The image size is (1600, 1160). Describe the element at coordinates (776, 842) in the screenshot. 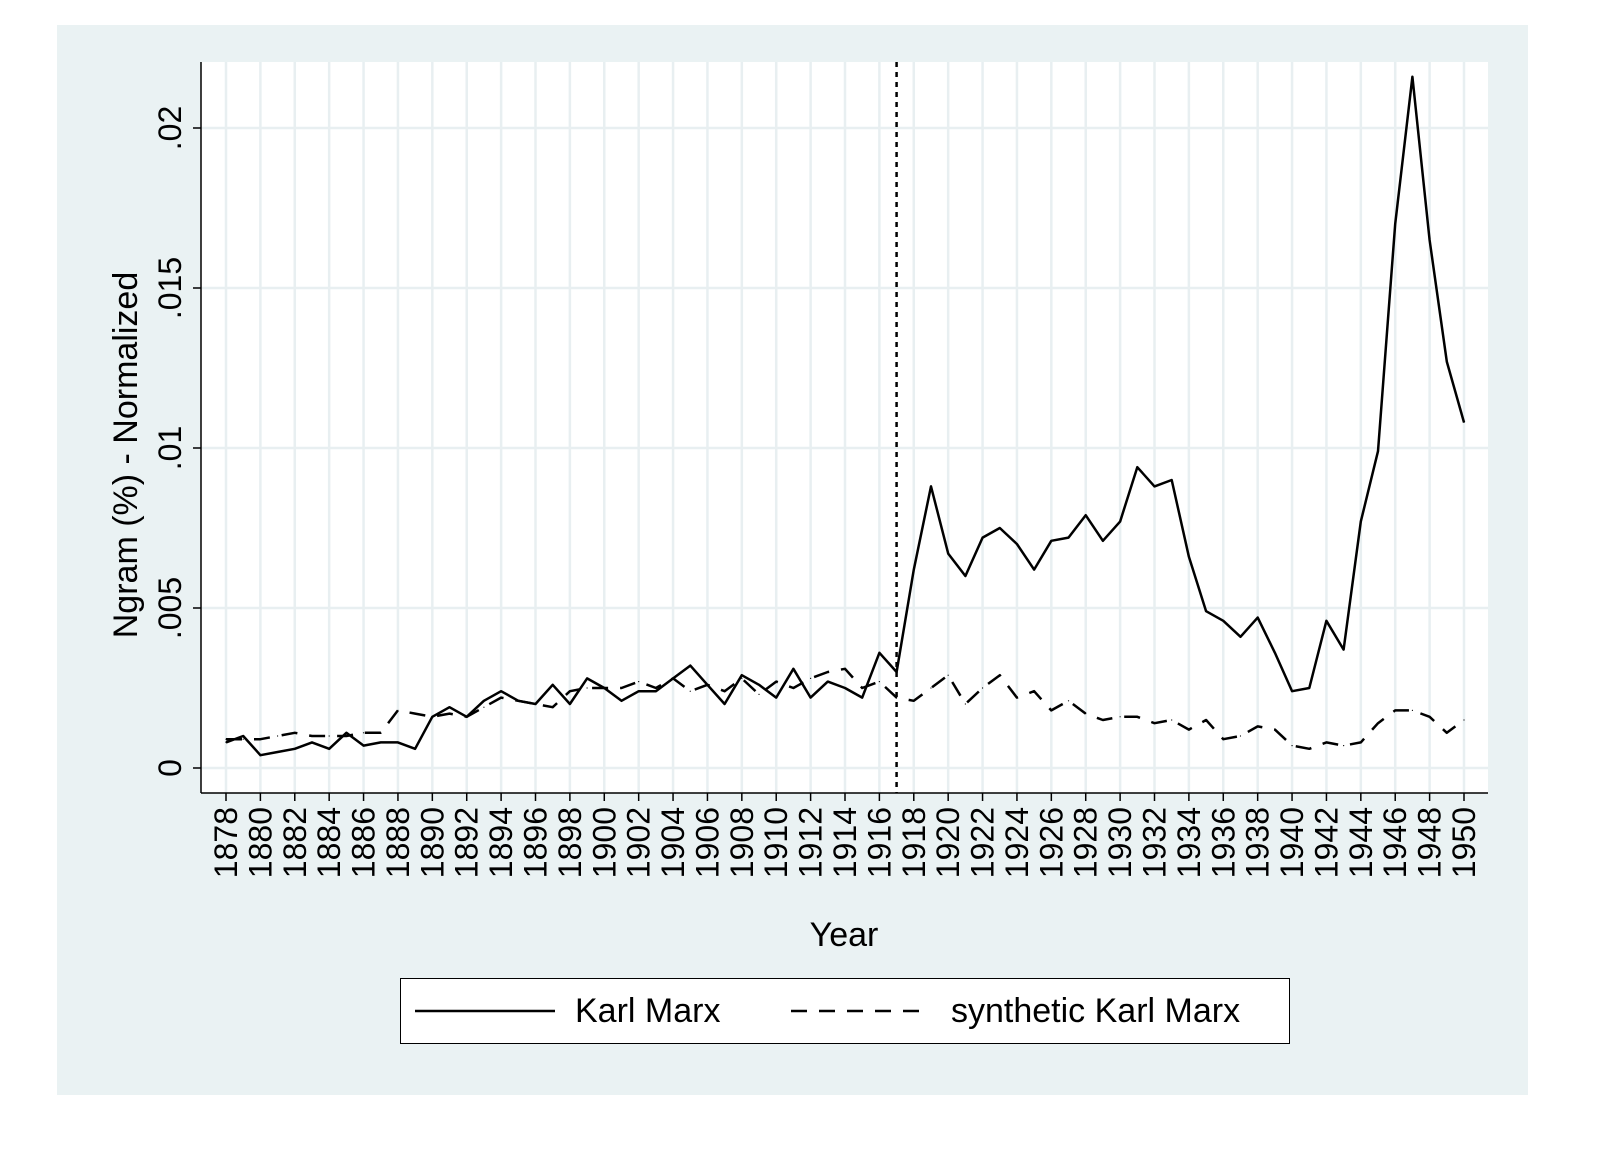

I see `x-tick-label: 1910` at that location.